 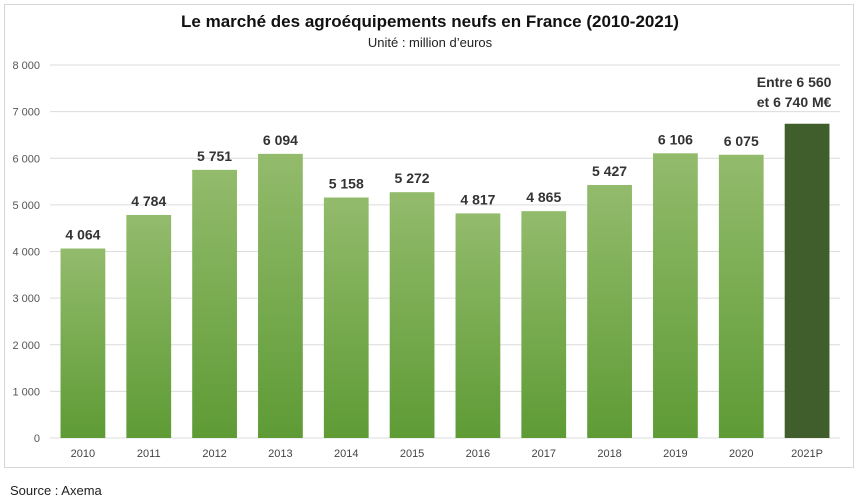 What do you see at coordinates (83, 454) in the screenshot?
I see `x-tick-label: 2010` at bounding box center [83, 454].